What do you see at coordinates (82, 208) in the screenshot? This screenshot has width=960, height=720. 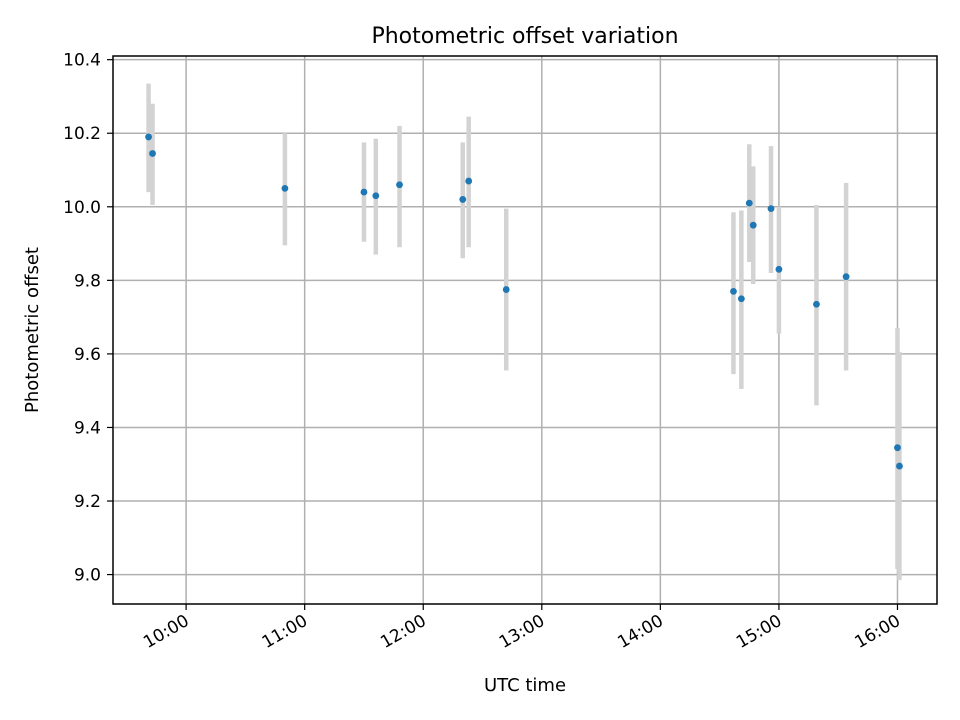 I see `y-tick-label: 10.0` at bounding box center [82, 208].